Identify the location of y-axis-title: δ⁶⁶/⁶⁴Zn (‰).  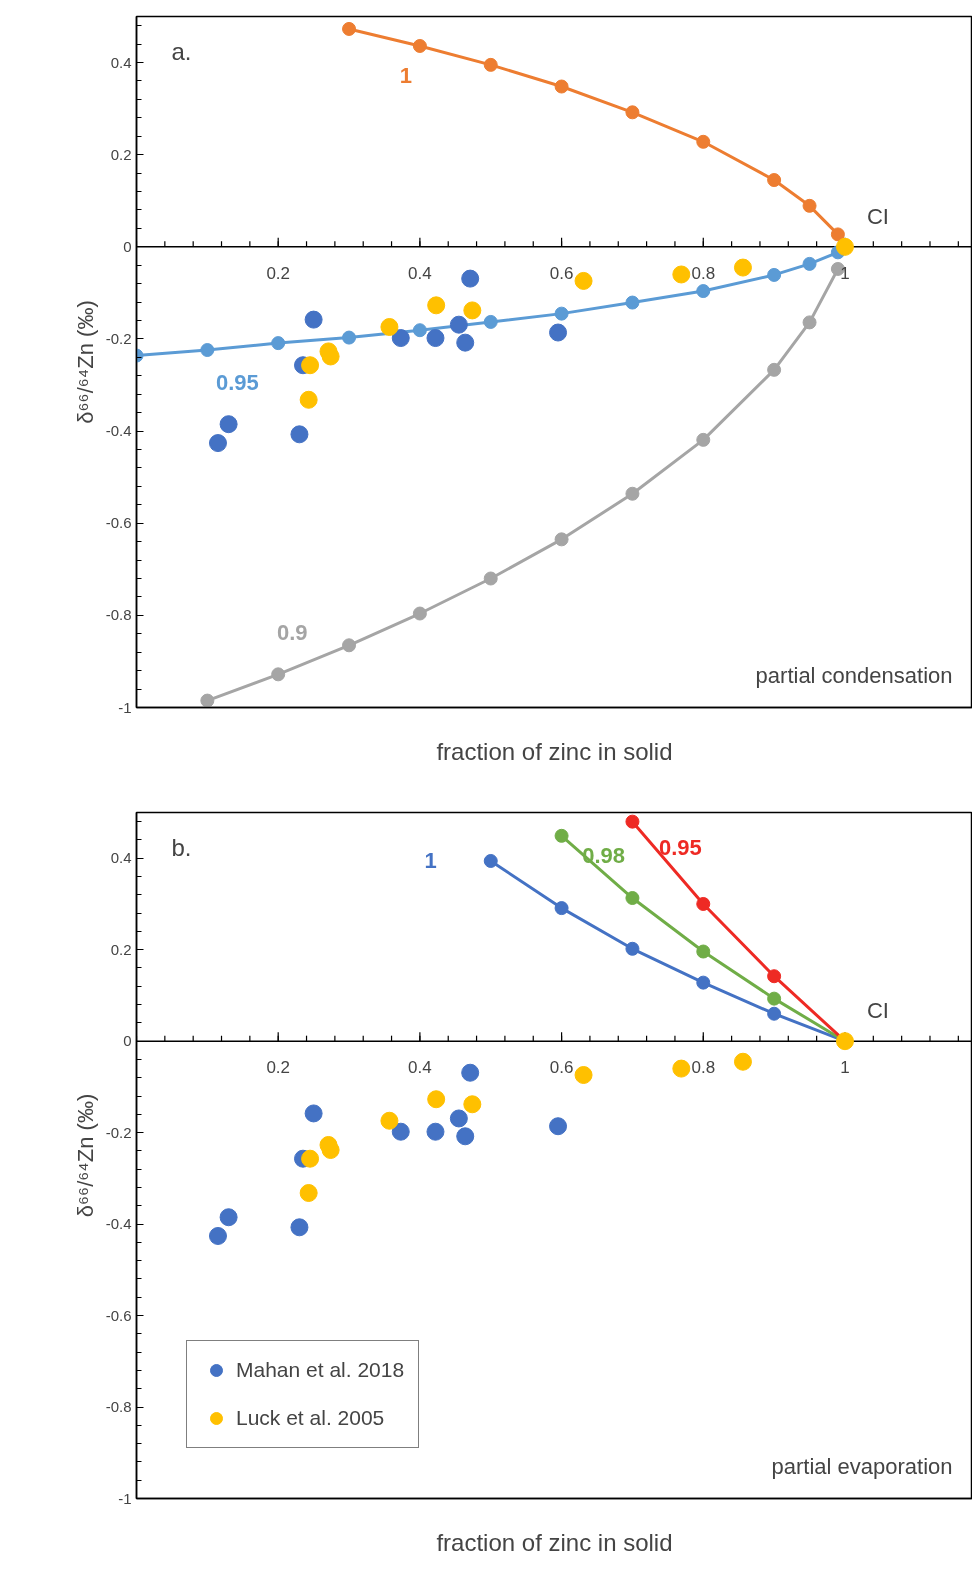
(85, 1155).